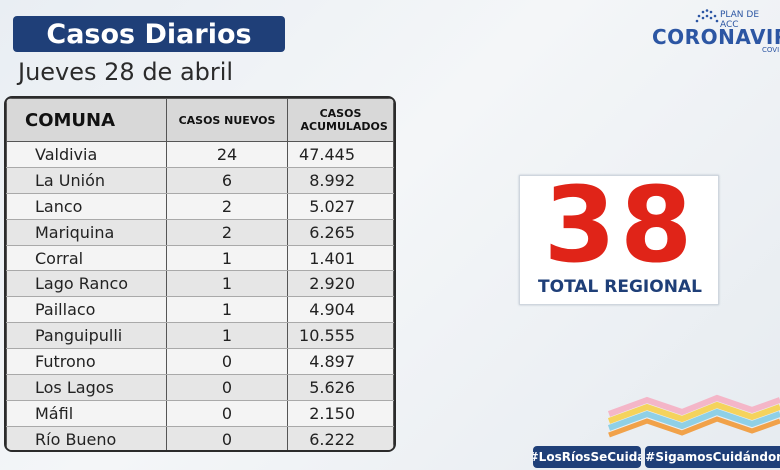 This screenshot has width=780, height=470. I want to click on title-banner: Casos Diarios, so click(149, 34).